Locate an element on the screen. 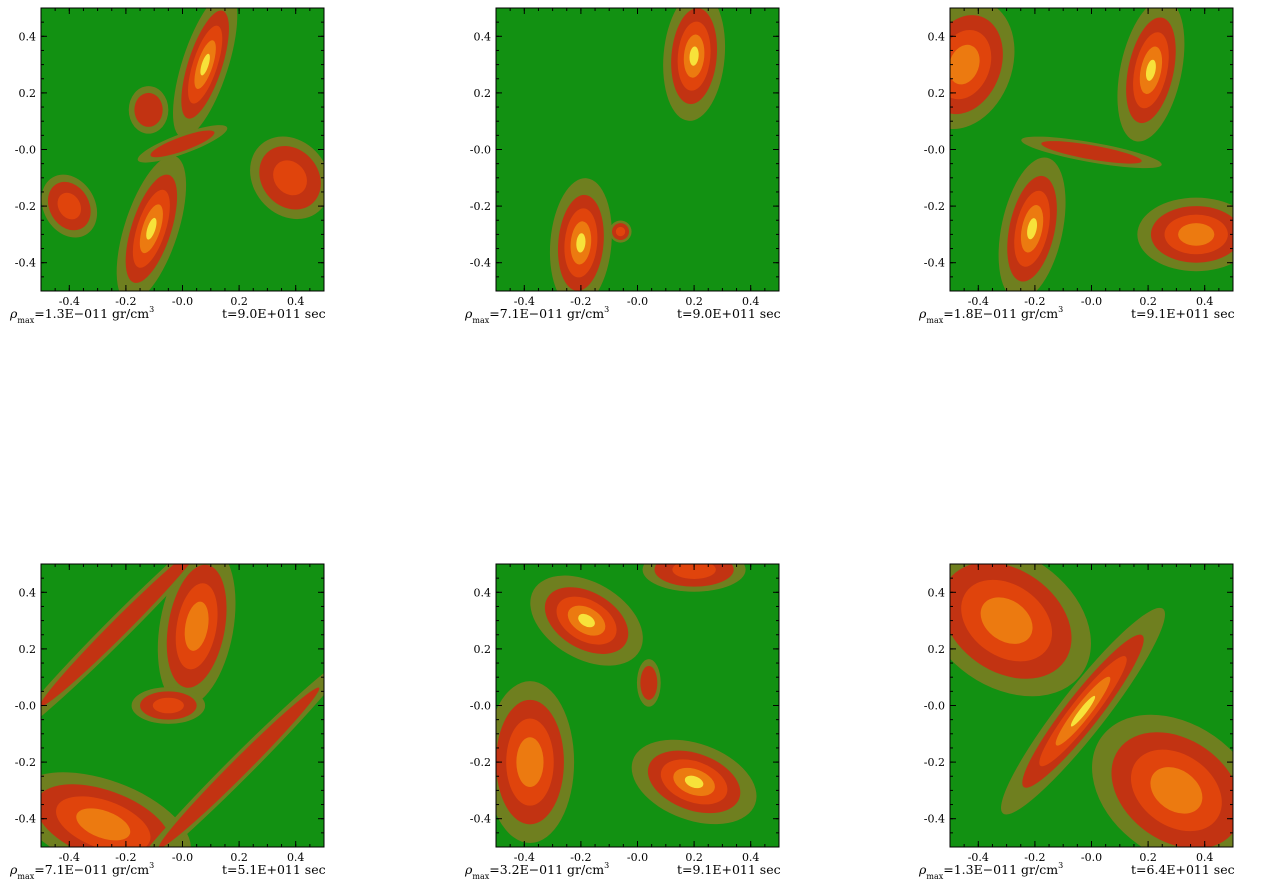  panel-caption: ρmax=7.1E−011 gr/cm3 t=9.0E+011 sec is located at coordinates (625, 315).